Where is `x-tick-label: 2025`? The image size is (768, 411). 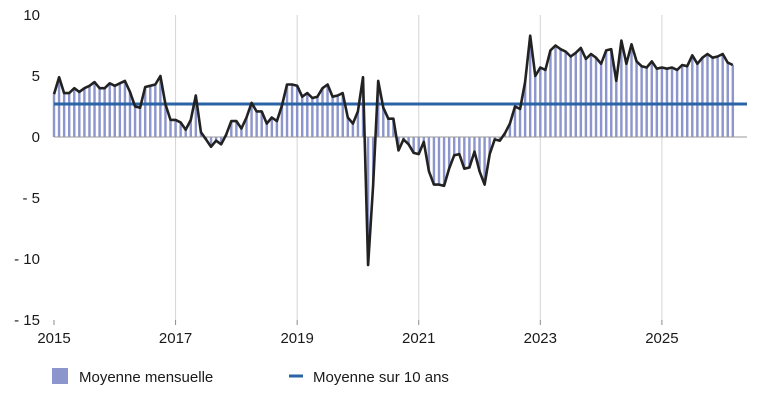 x-tick-label: 2025 is located at coordinates (661, 338).